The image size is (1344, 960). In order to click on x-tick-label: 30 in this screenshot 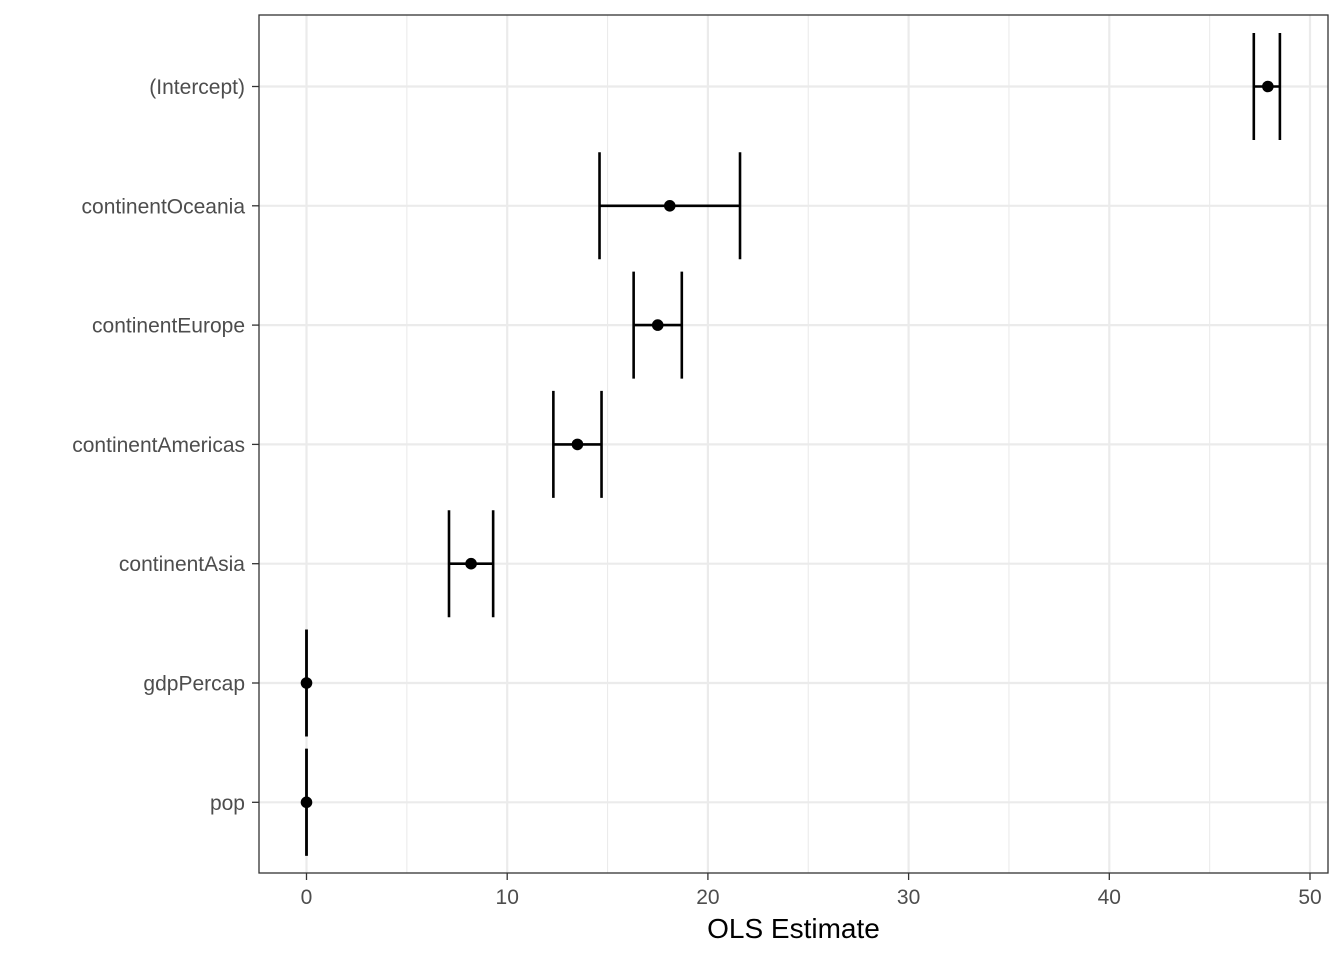, I will do `click(908, 897)`.